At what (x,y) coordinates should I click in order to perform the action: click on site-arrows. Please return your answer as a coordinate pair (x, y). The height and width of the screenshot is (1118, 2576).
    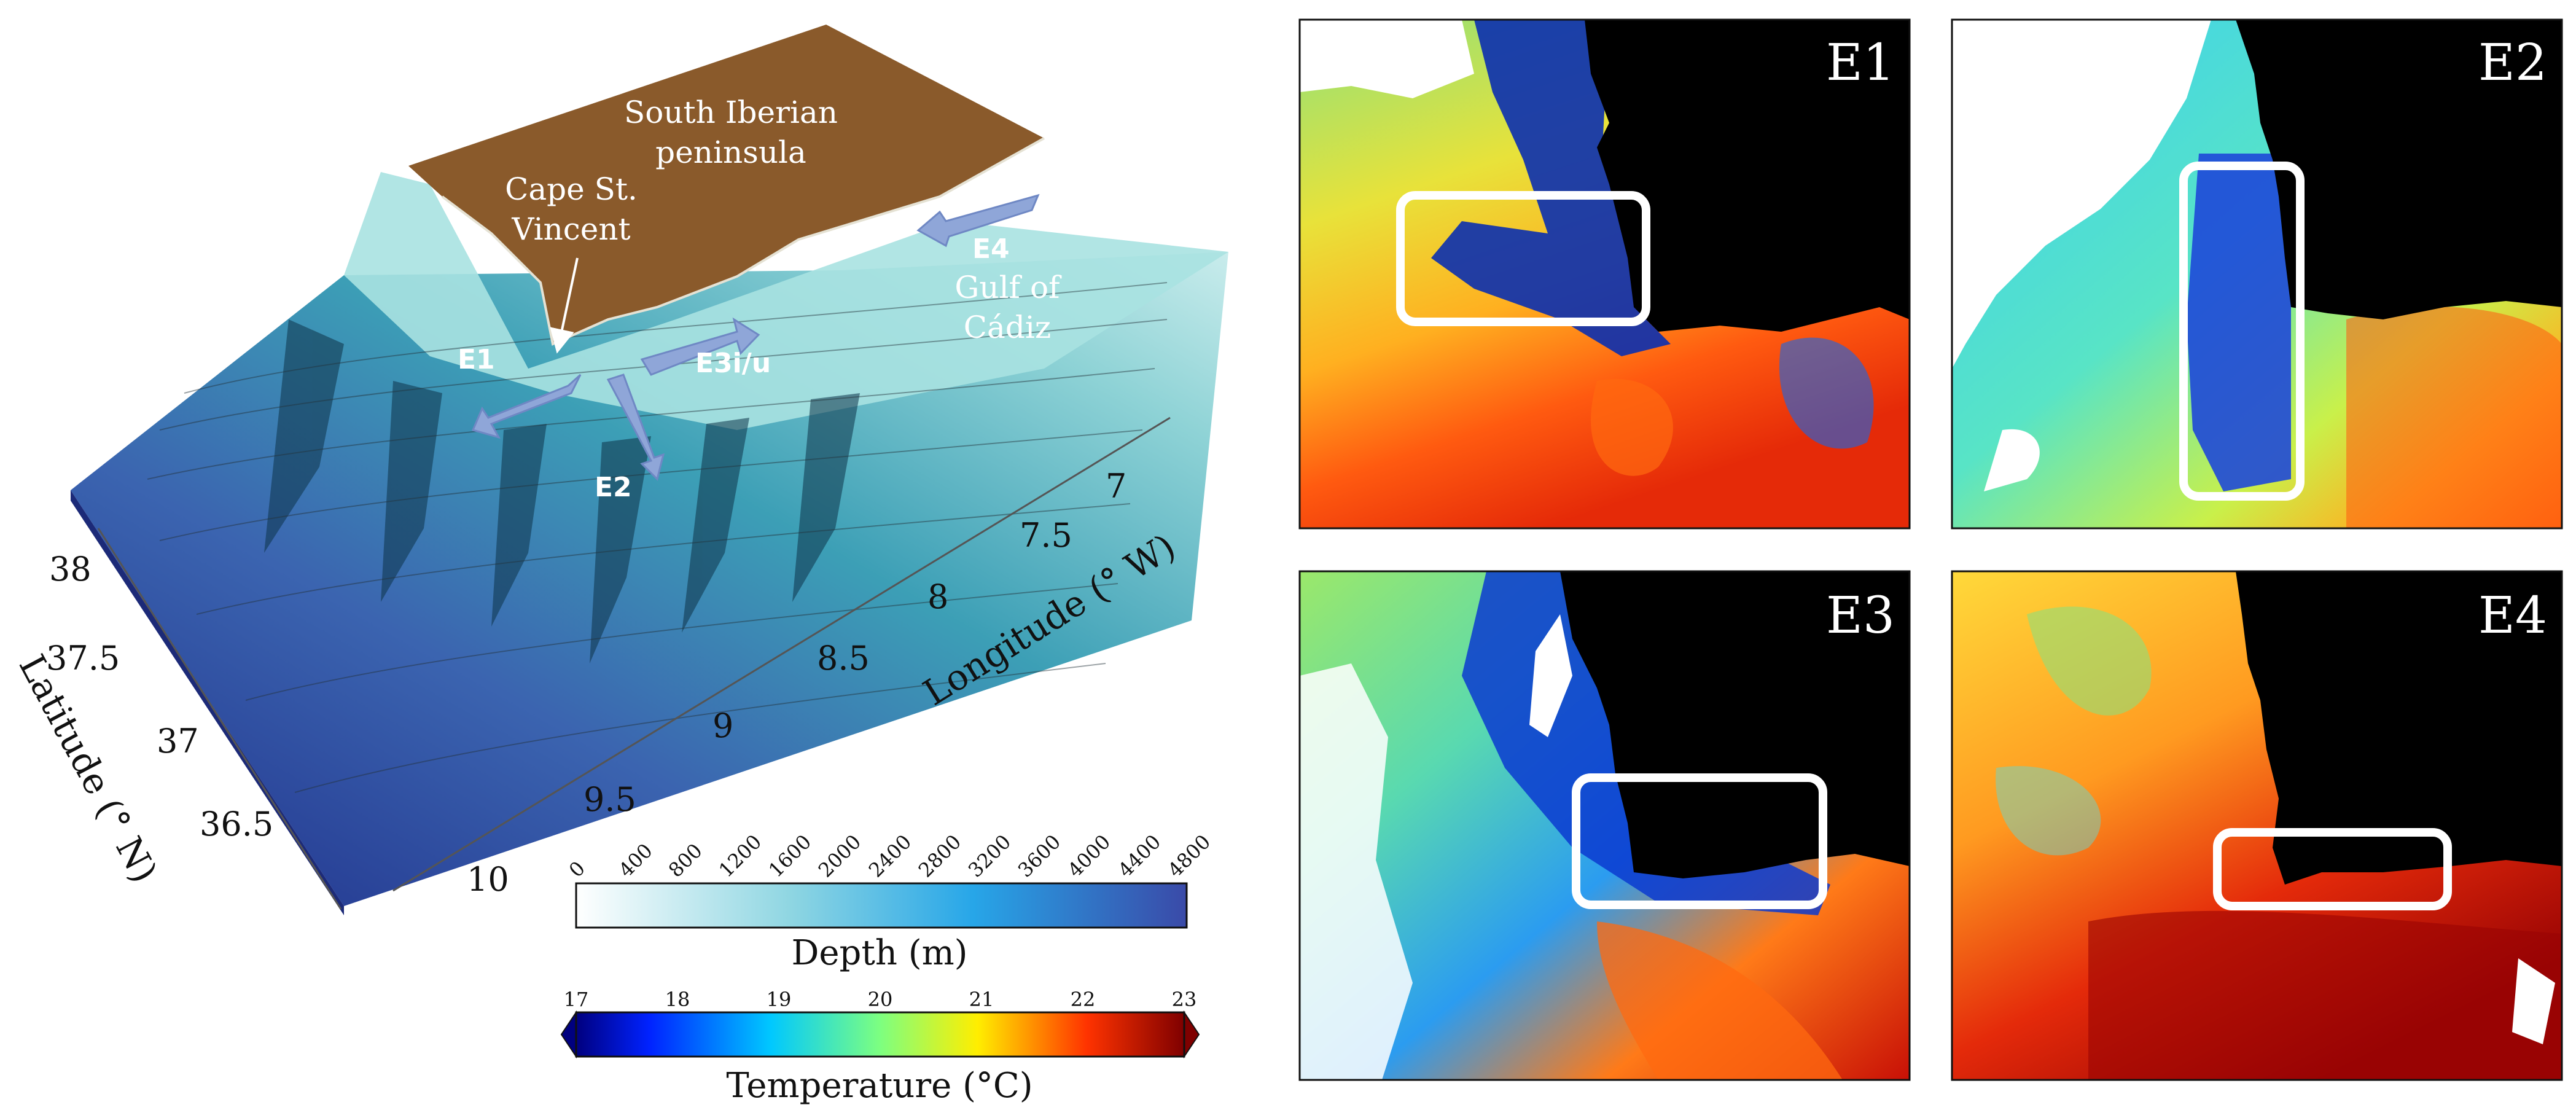
    Looking at the image, I should click on (755, 338).